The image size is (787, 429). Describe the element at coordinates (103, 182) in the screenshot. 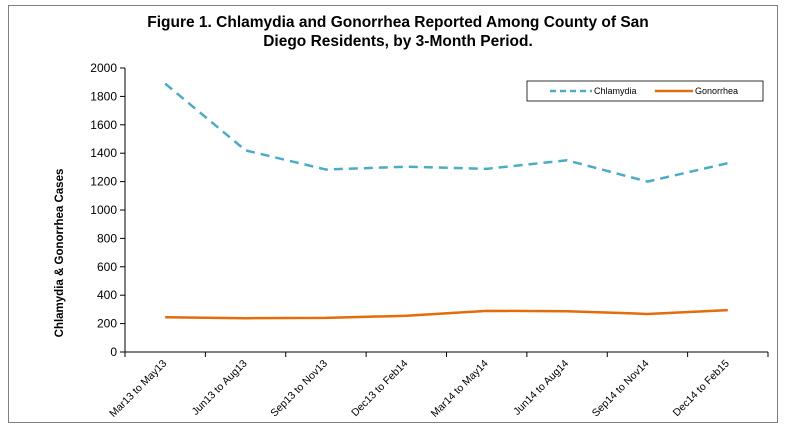

I see `y-tick-label: 1200` at that location.